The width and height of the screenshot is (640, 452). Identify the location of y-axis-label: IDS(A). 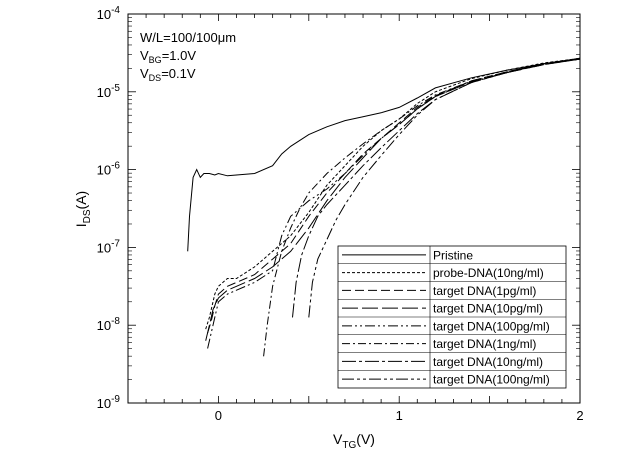
(83, 209).